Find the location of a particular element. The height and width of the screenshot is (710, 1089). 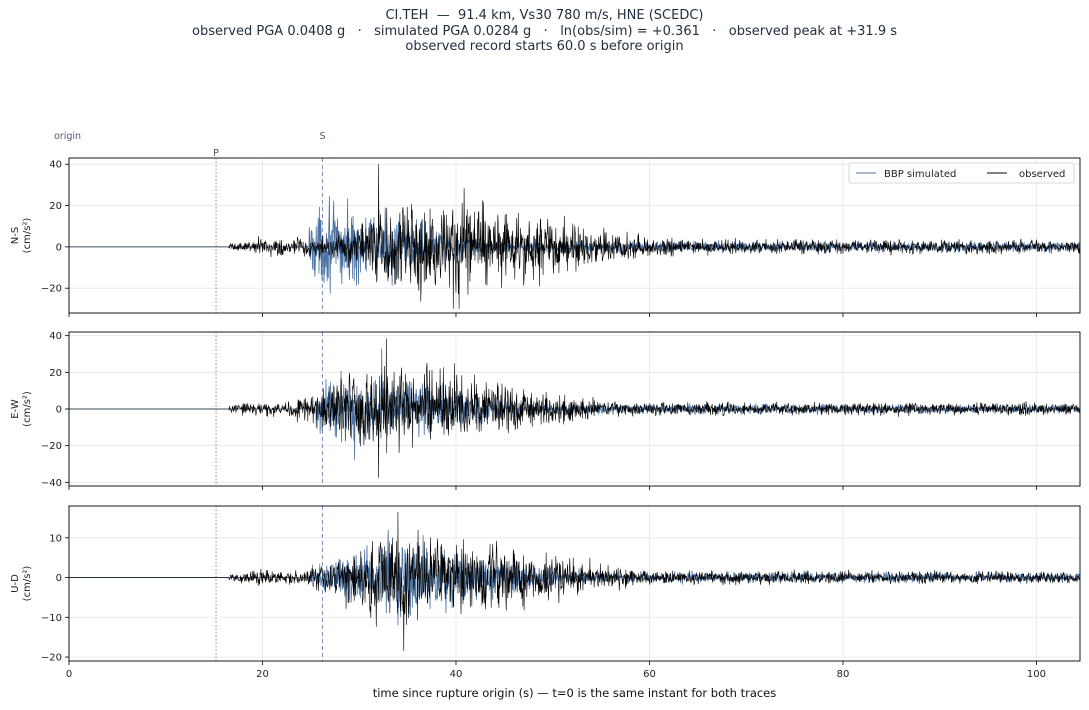

x-tick-label: 80 is located at coordinates (843, 674).